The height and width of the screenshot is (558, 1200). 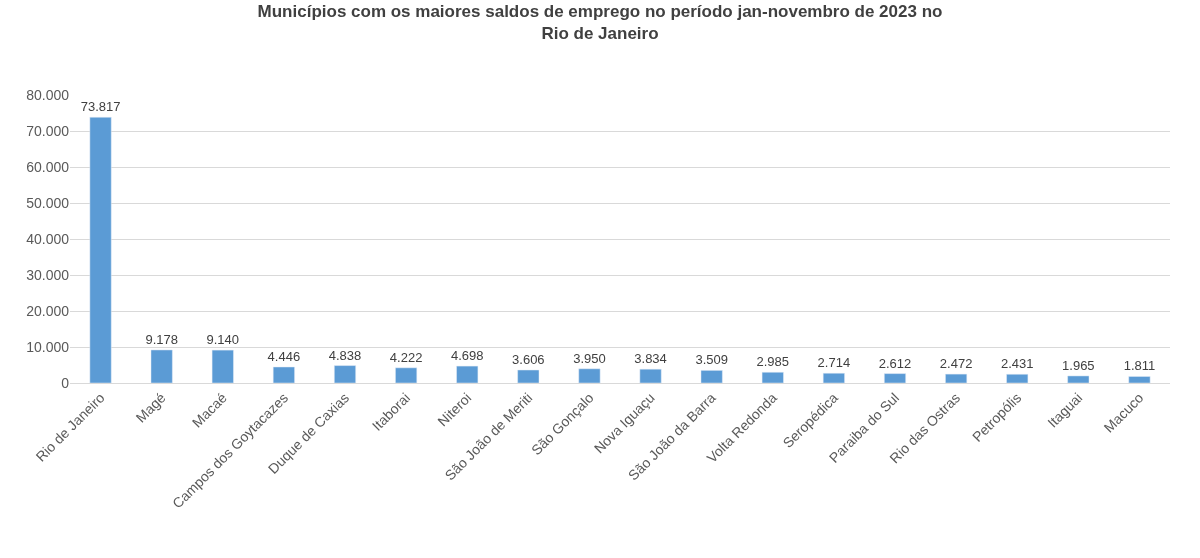 What do you see at coordinates (48, 166) in the screenshot?
I see `y-tick-label: 60.000` at bounding box center [48, 166].